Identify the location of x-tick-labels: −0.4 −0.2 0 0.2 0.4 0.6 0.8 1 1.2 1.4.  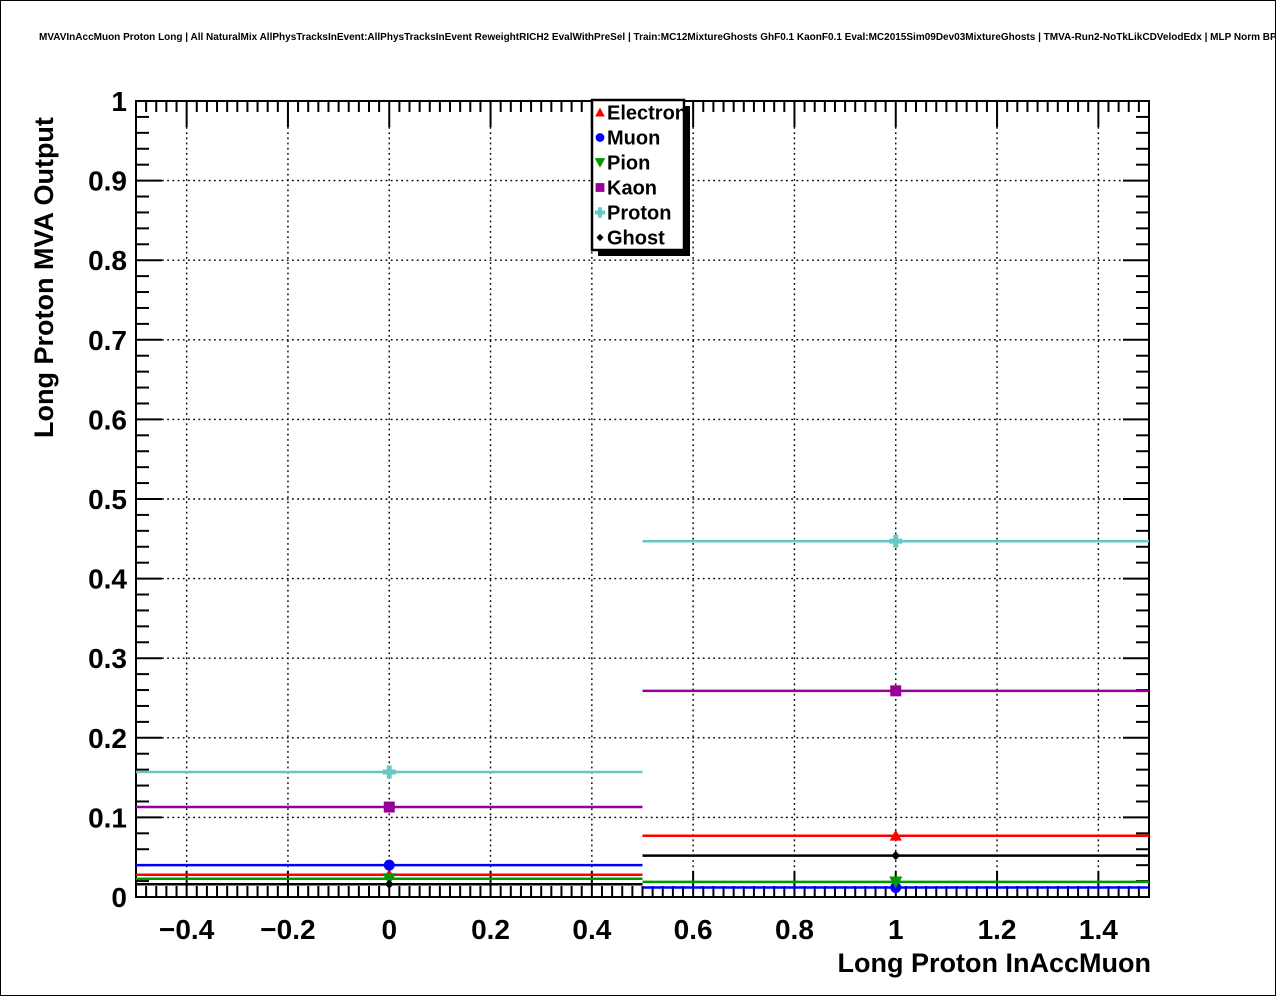
(638, 929).